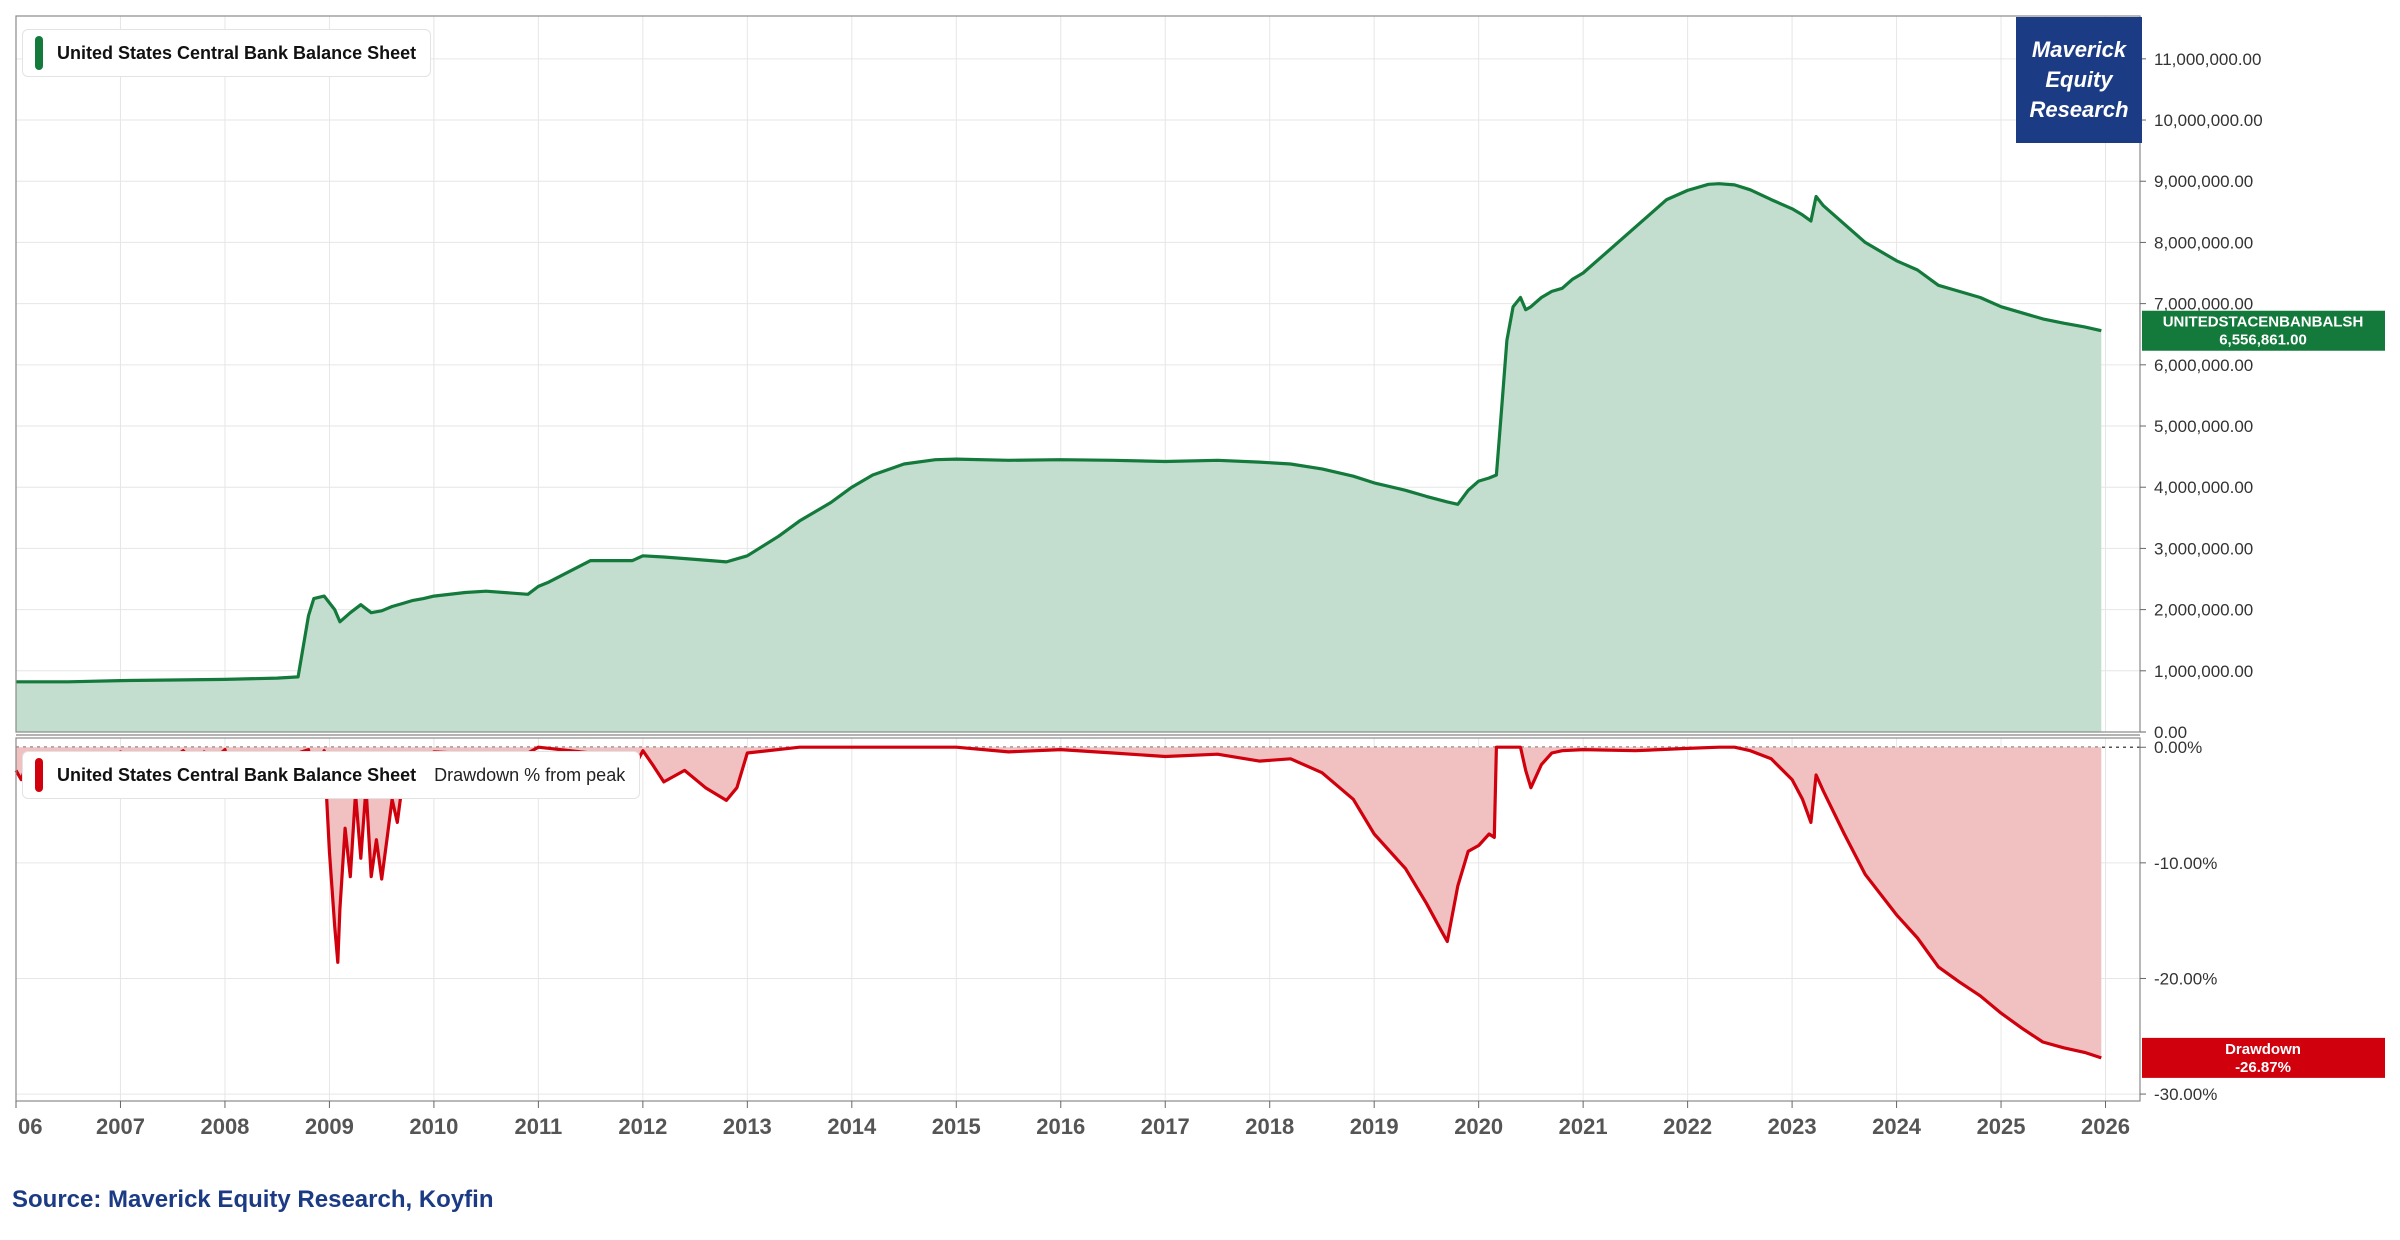 This screenshot has height=1240, width=2400. Describe the element at coordinates (1269, 1126) in the screenshot. I see `x-tick-label: 2018` at that location.